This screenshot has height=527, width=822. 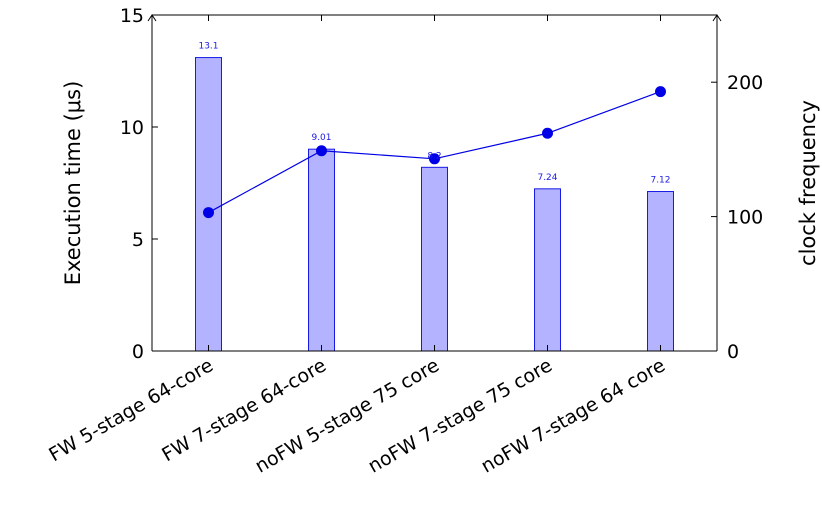 What do you see at coordinates (347, 415) in the screenshot?
I see `x-tick-label-2: noFW 5-stage 75 core` at bounding box center [347, 415].